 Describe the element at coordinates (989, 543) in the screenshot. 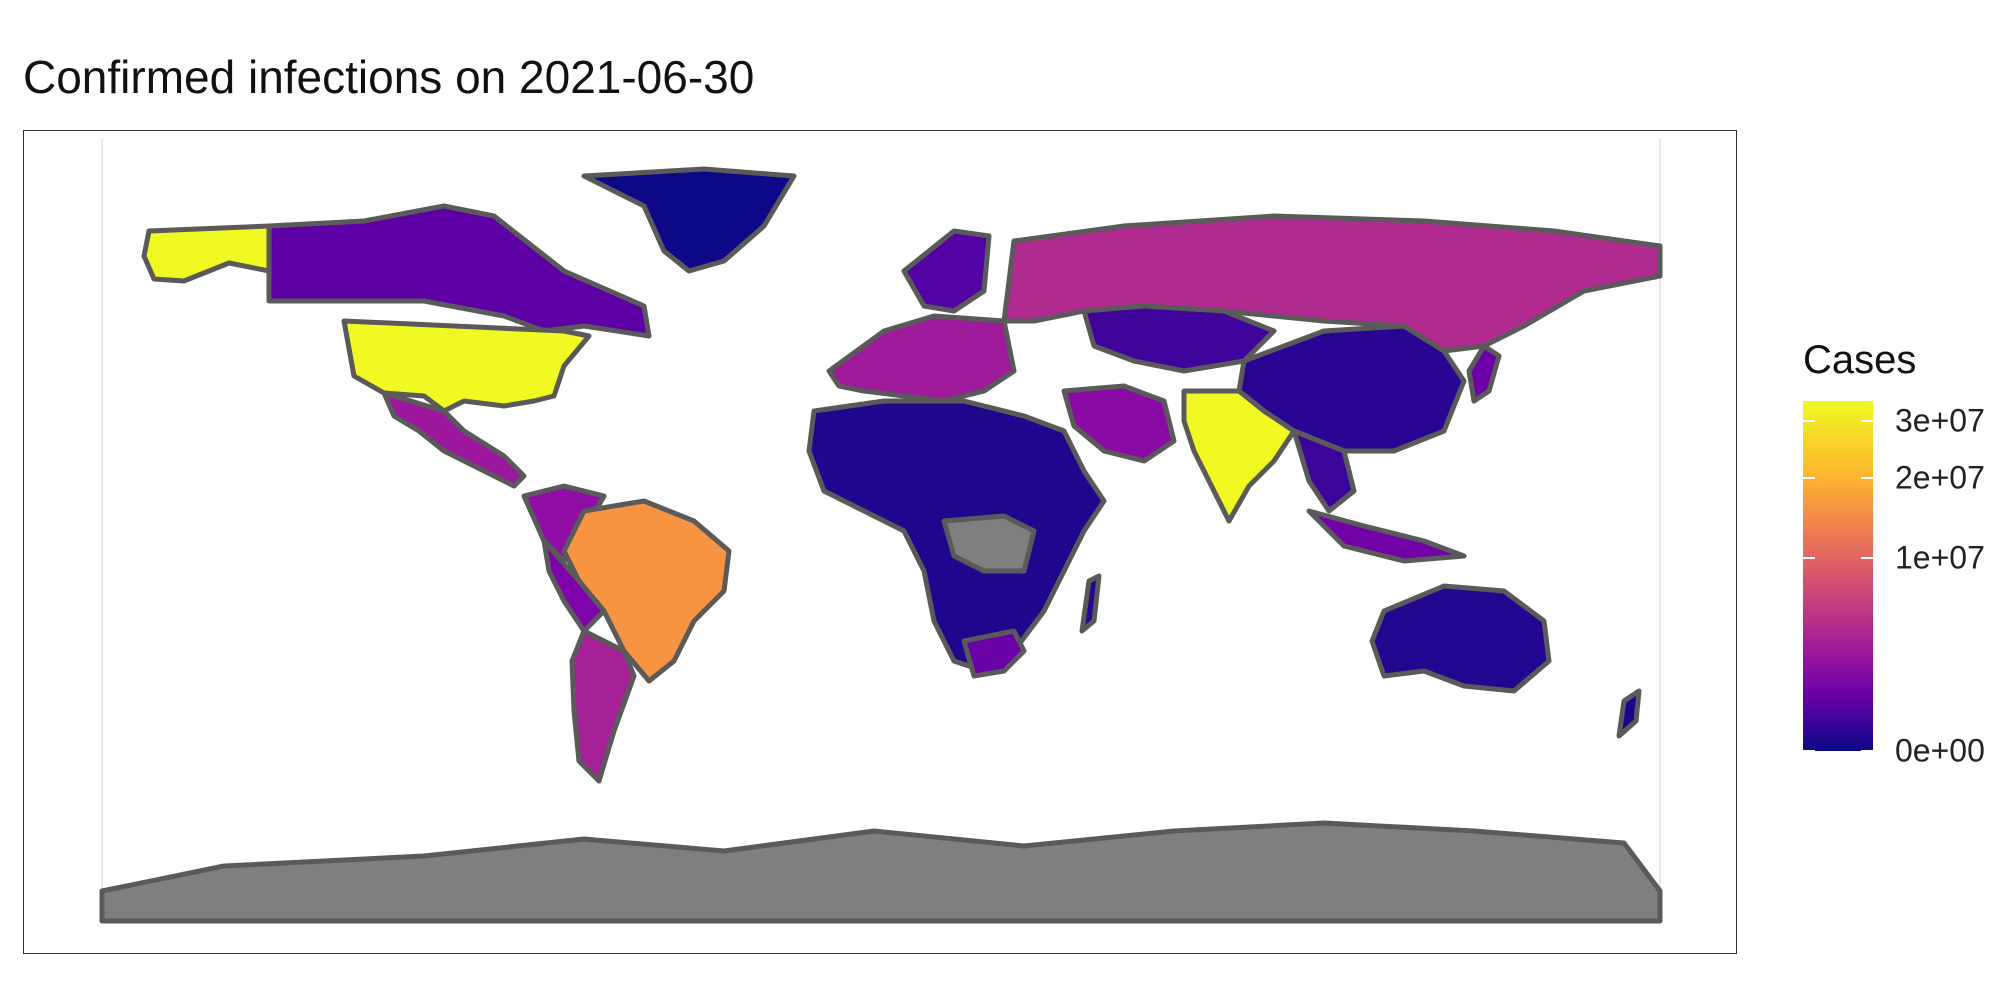

I see `region-central-africa-no-data` at that location.